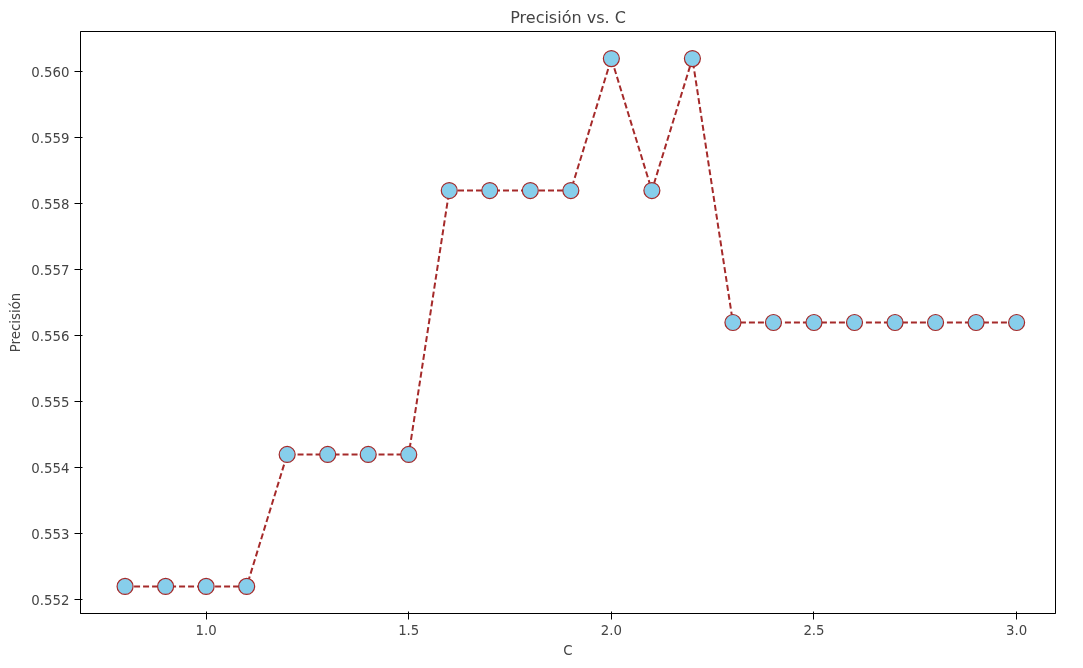 The image size is (1083, 668). Describe the element at coordinates (50, 72) in the screenshot. I see `y-tick-label: 0.560` at that location.